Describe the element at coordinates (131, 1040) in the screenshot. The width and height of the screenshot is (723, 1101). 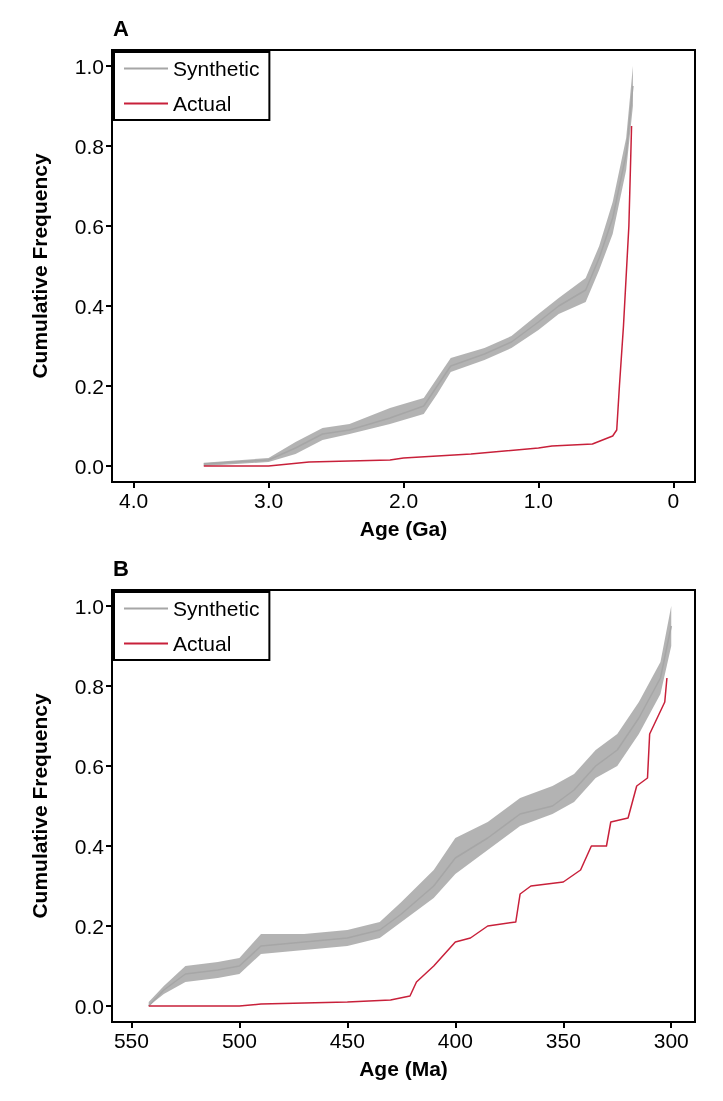
I see `x-tick-label: 550` at that location.